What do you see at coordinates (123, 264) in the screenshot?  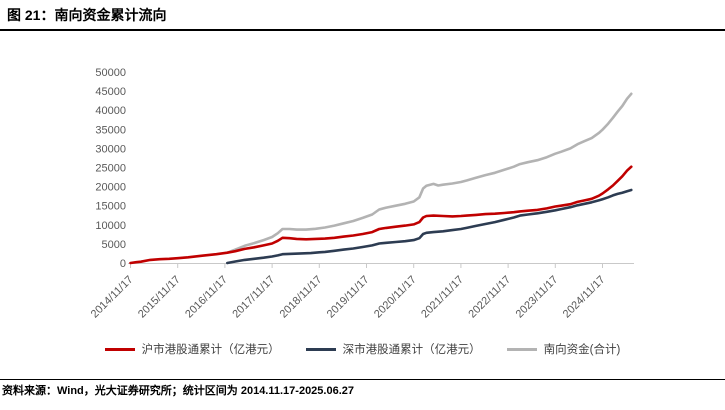 I see `y-tick-label: 0` at bounding box center [123, 264].